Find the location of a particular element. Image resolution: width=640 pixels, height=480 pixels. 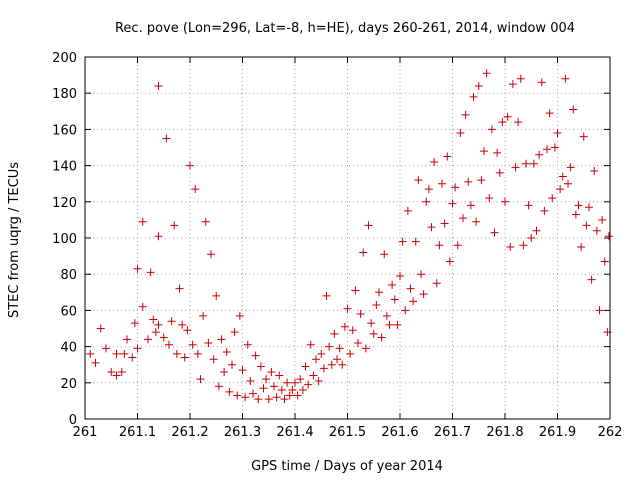

y-tick-label: 120 is located at coordinates (64, 203).